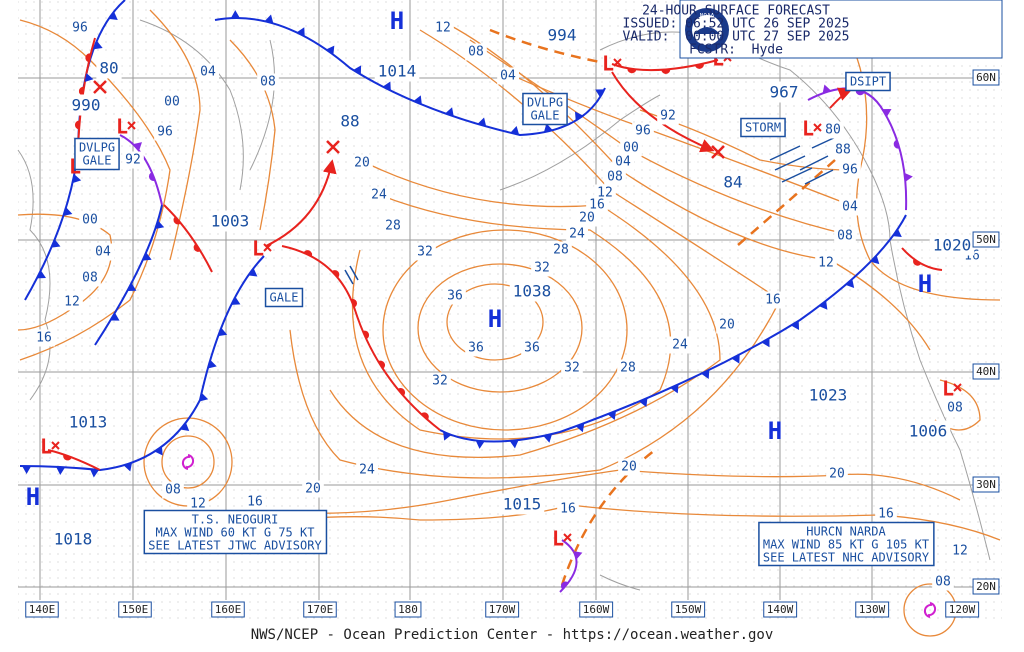 The image size is (1024, 652). I want to click on advisory-line: MAX WIND 85 KT G 105 KT, so click(846, 545).